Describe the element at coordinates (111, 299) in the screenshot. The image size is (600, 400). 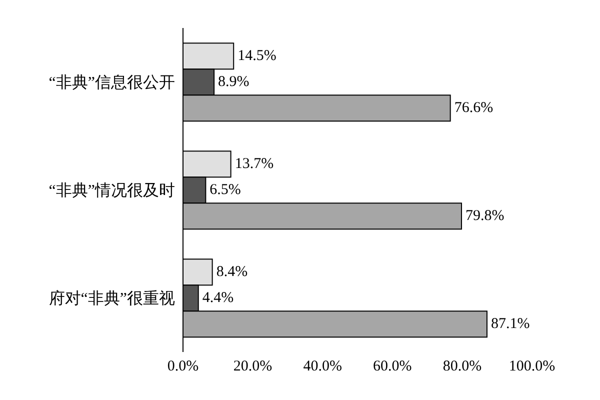
I see `y-tick-label: 府对“非典”很重视` at that location.